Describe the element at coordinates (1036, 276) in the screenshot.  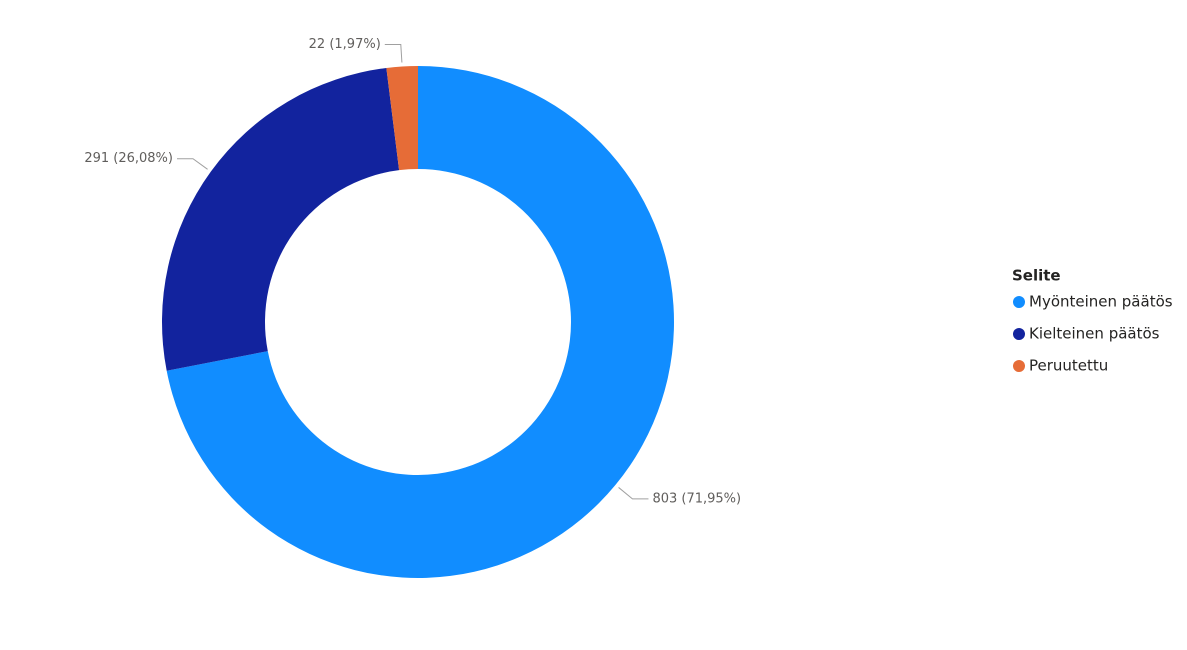
I see `legend-title: Selite` at that location.